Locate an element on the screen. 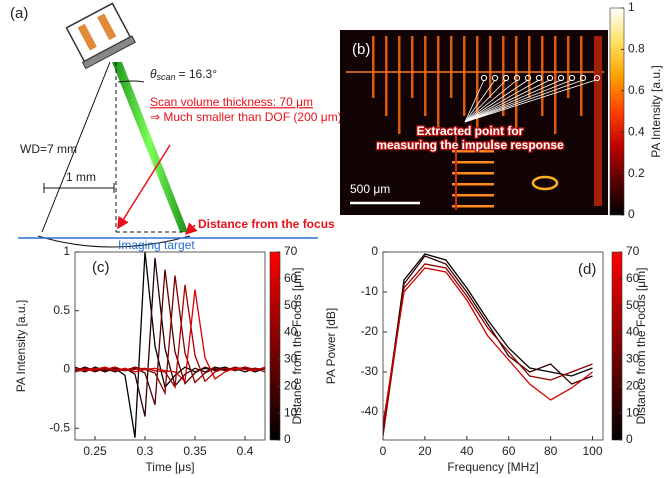 The height and width of the screenshot is (478, 669). laser-beam is located at coordinates (150, 147).